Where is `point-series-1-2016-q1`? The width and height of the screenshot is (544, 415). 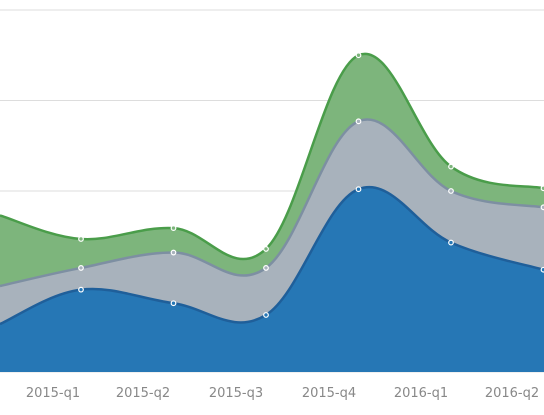
point-series-1-2016-q1 is located at coordinates (451, 242).